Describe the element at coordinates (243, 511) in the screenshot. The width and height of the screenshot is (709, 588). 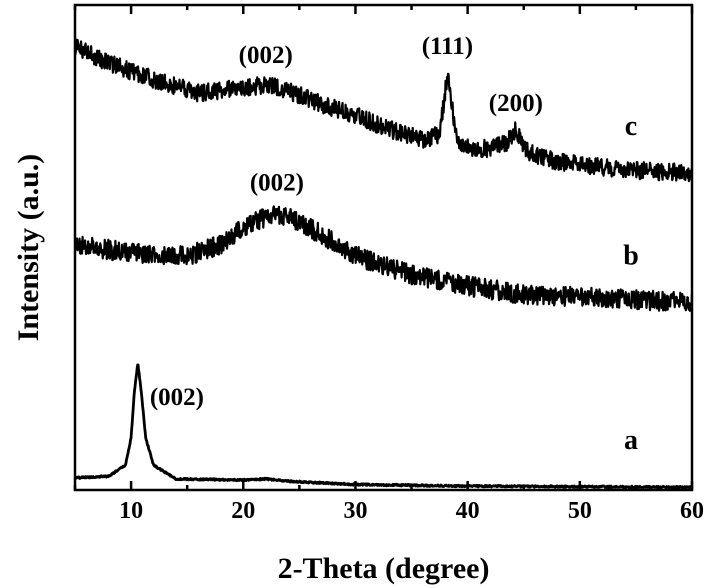
I see `x-tick-label: 20` at that location.